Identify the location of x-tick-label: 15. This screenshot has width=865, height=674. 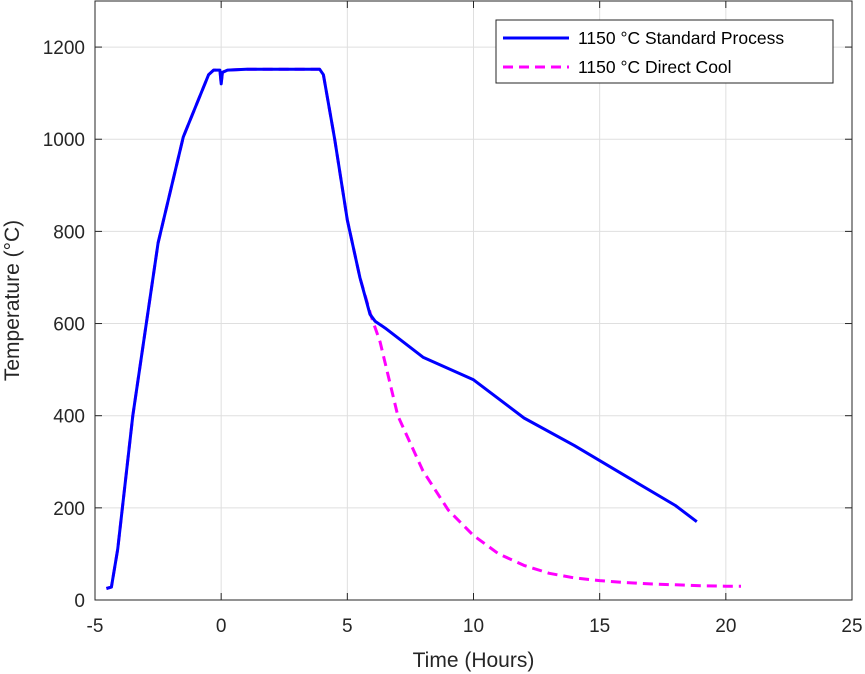
(599, 626).